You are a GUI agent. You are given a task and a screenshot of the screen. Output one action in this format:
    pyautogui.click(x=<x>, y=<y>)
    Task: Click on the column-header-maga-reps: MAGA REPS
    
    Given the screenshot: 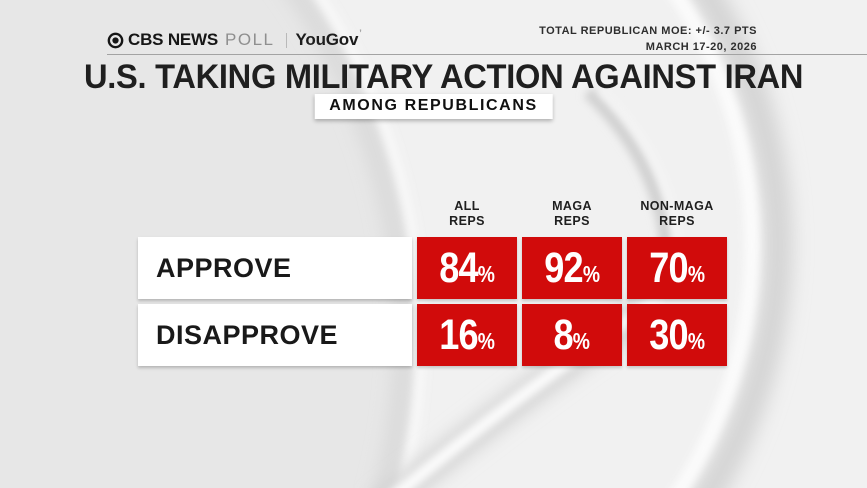 What is the action you would take?
    pyautogui.click(x=572, y=213)
    